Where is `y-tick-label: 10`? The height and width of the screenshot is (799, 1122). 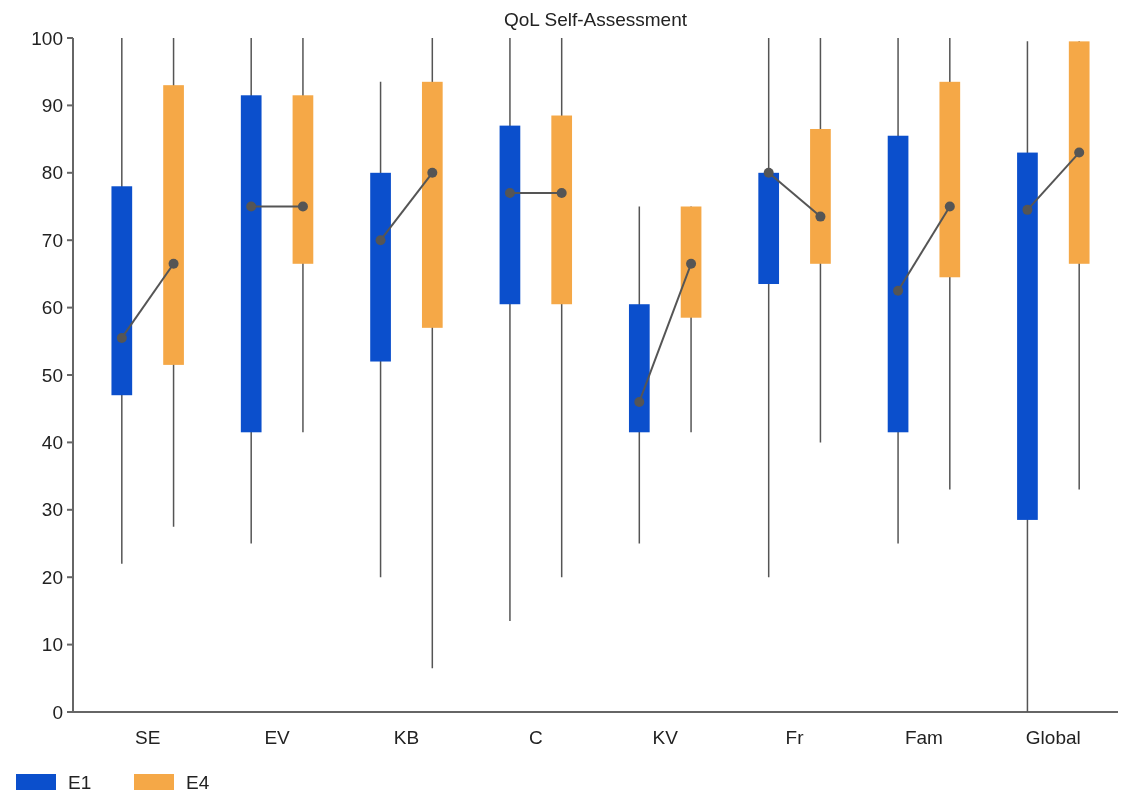
y-tick-label: 10 is located at coordinates (52, 645).